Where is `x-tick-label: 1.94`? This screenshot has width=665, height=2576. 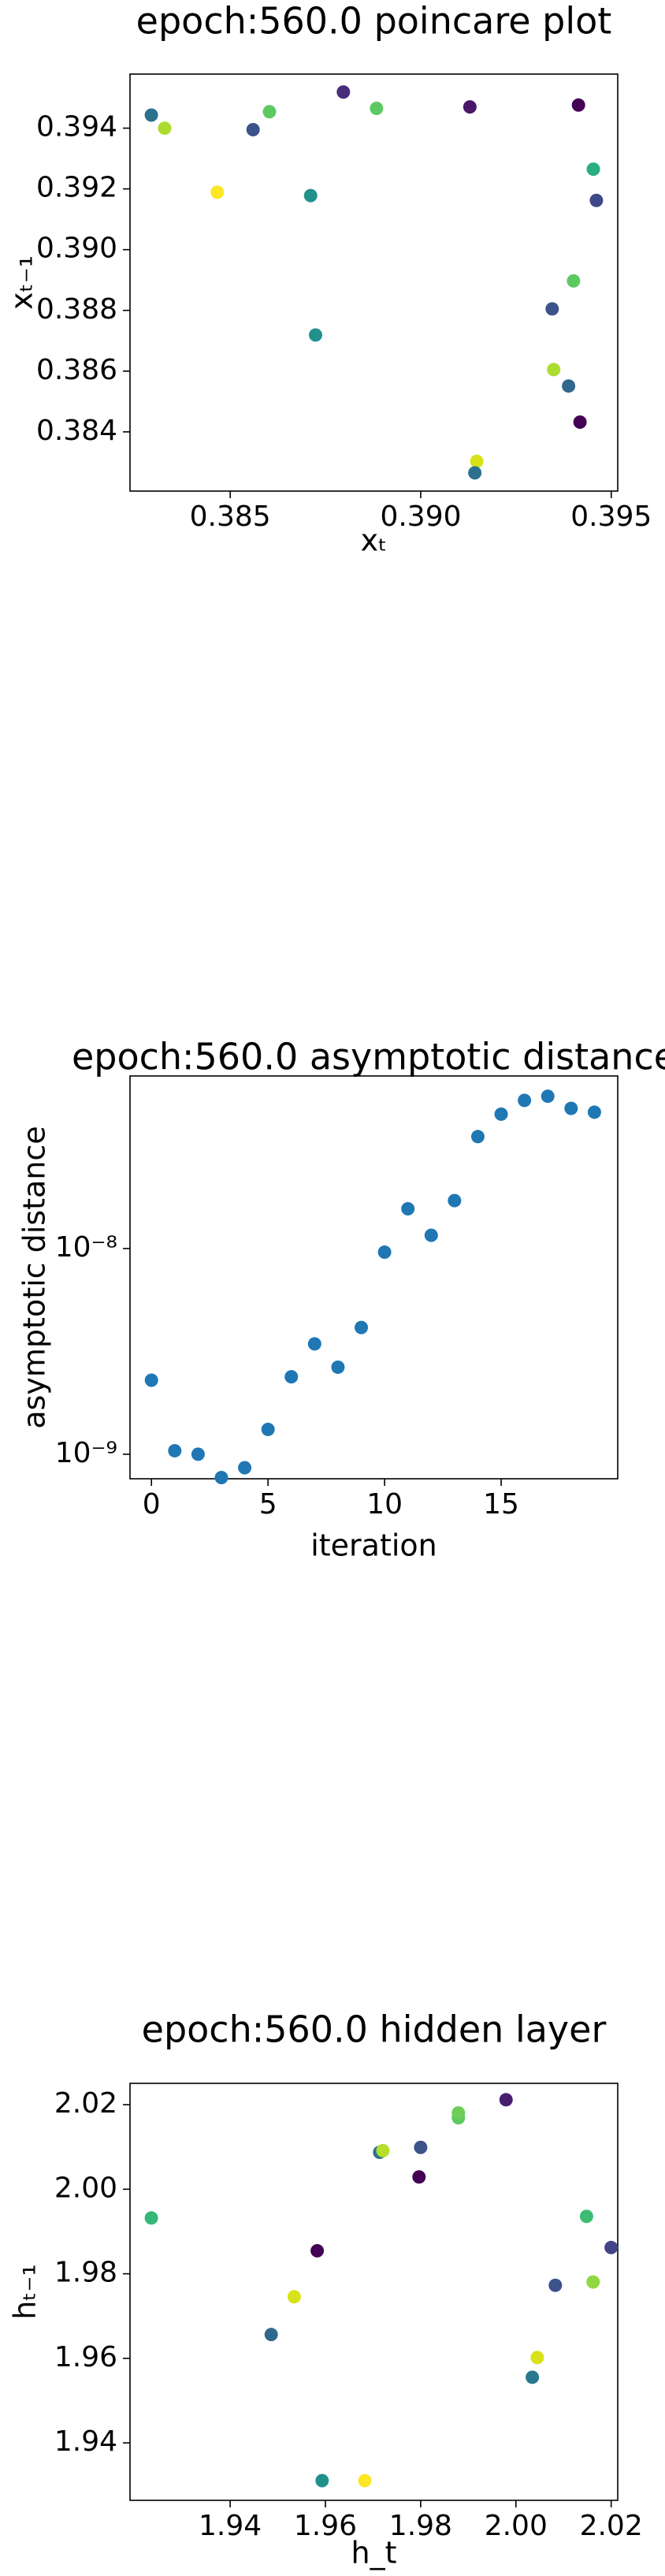 x-tick-label: 1.94 is located at coordinates (230, 2526).